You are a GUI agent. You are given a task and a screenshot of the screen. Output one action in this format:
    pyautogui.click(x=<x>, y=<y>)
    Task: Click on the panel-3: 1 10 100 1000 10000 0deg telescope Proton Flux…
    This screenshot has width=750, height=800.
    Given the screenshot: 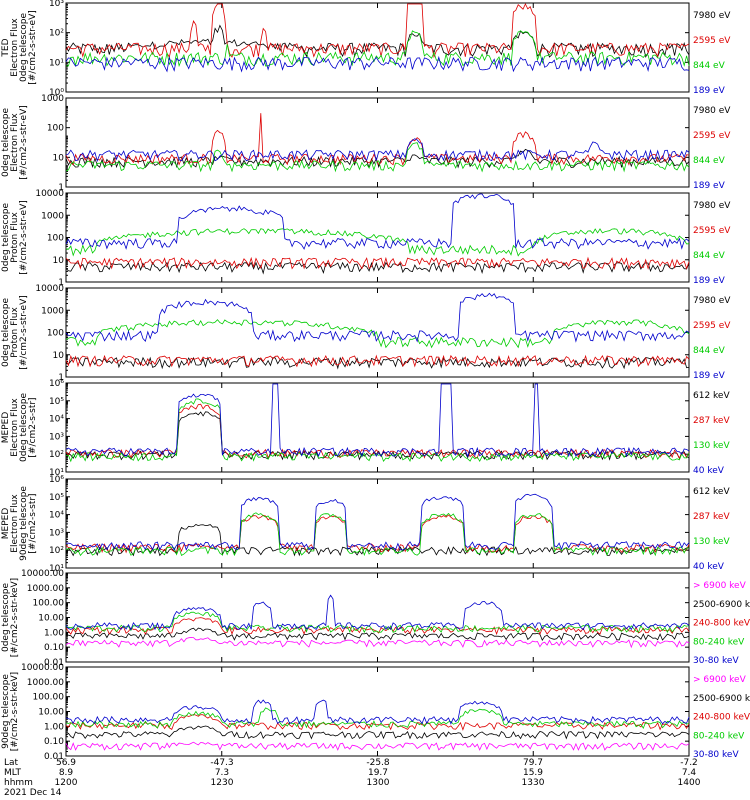 What is the action you would take?
    pyautogui.click(x=366, y=238)
    